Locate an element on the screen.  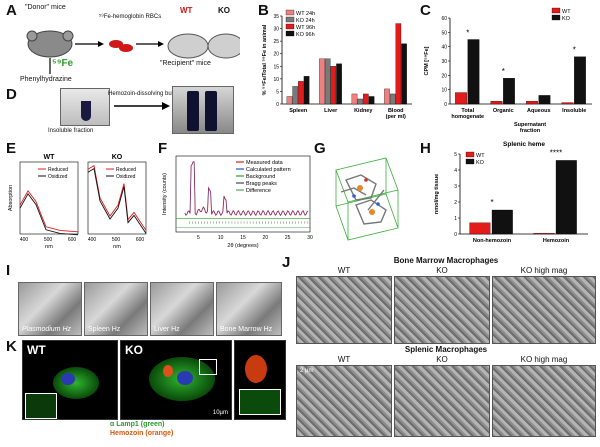
em-bm-ko is located at coordinates (442, 310).